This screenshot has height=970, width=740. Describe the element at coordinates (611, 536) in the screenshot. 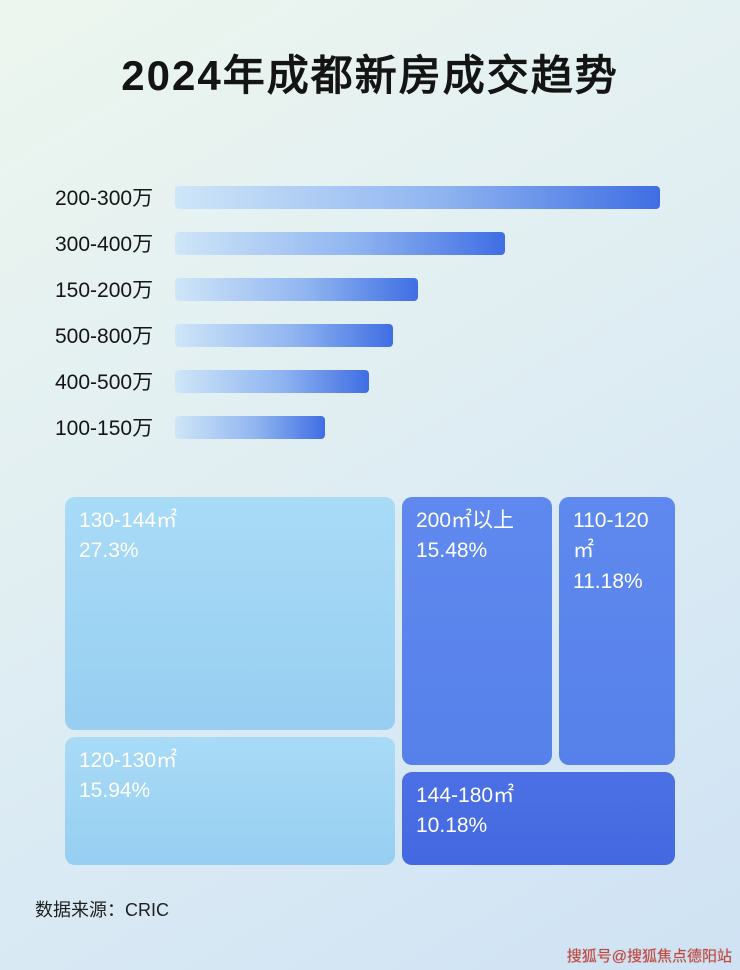

I see `tile-label: 110-120㎡` at that location.